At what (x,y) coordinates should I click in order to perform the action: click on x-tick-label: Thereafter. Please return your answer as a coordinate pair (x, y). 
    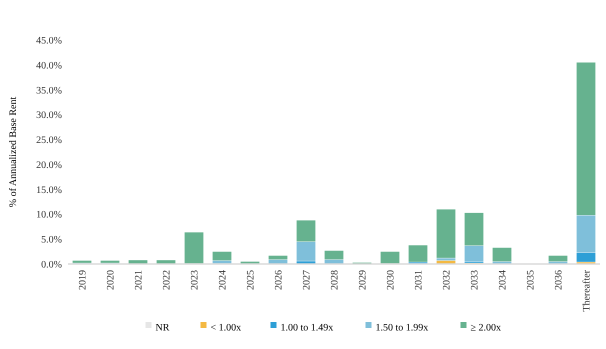
    Looking at the image, I should click on (587, 290).